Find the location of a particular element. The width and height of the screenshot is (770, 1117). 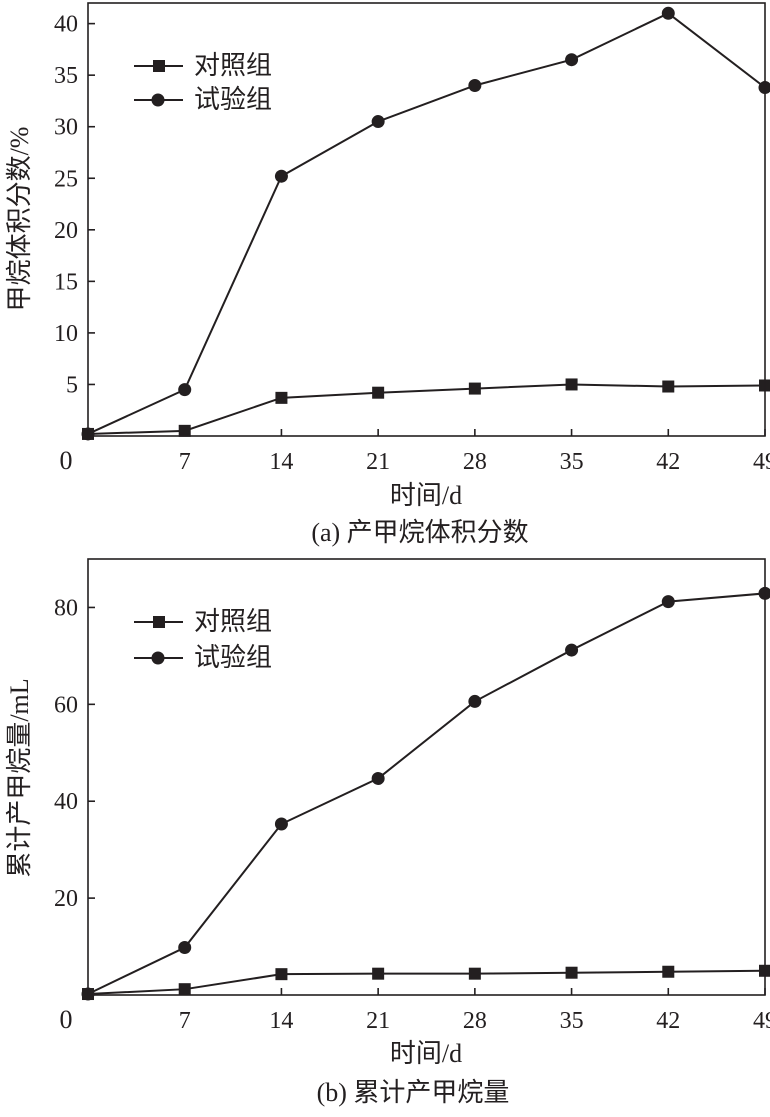

chart-b-legend: 对照组 试验组 is located at coordinates (203, 639).